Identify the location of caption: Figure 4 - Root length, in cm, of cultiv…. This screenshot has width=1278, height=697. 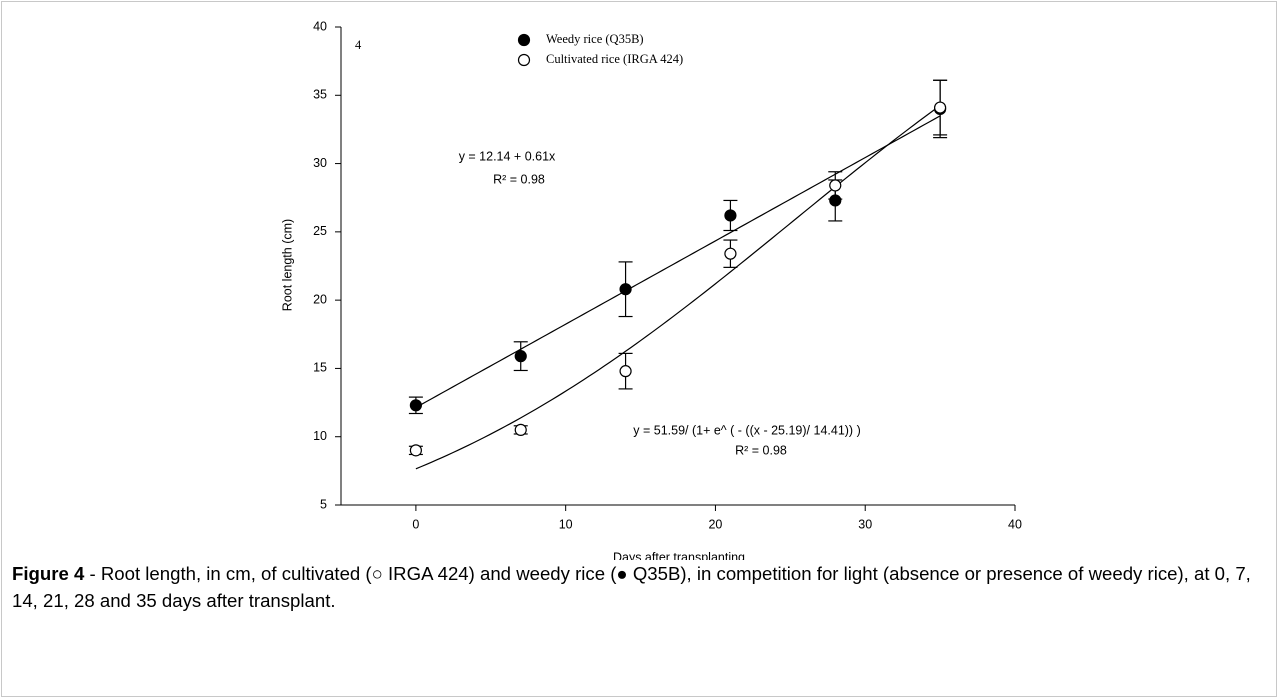
(643, 587).